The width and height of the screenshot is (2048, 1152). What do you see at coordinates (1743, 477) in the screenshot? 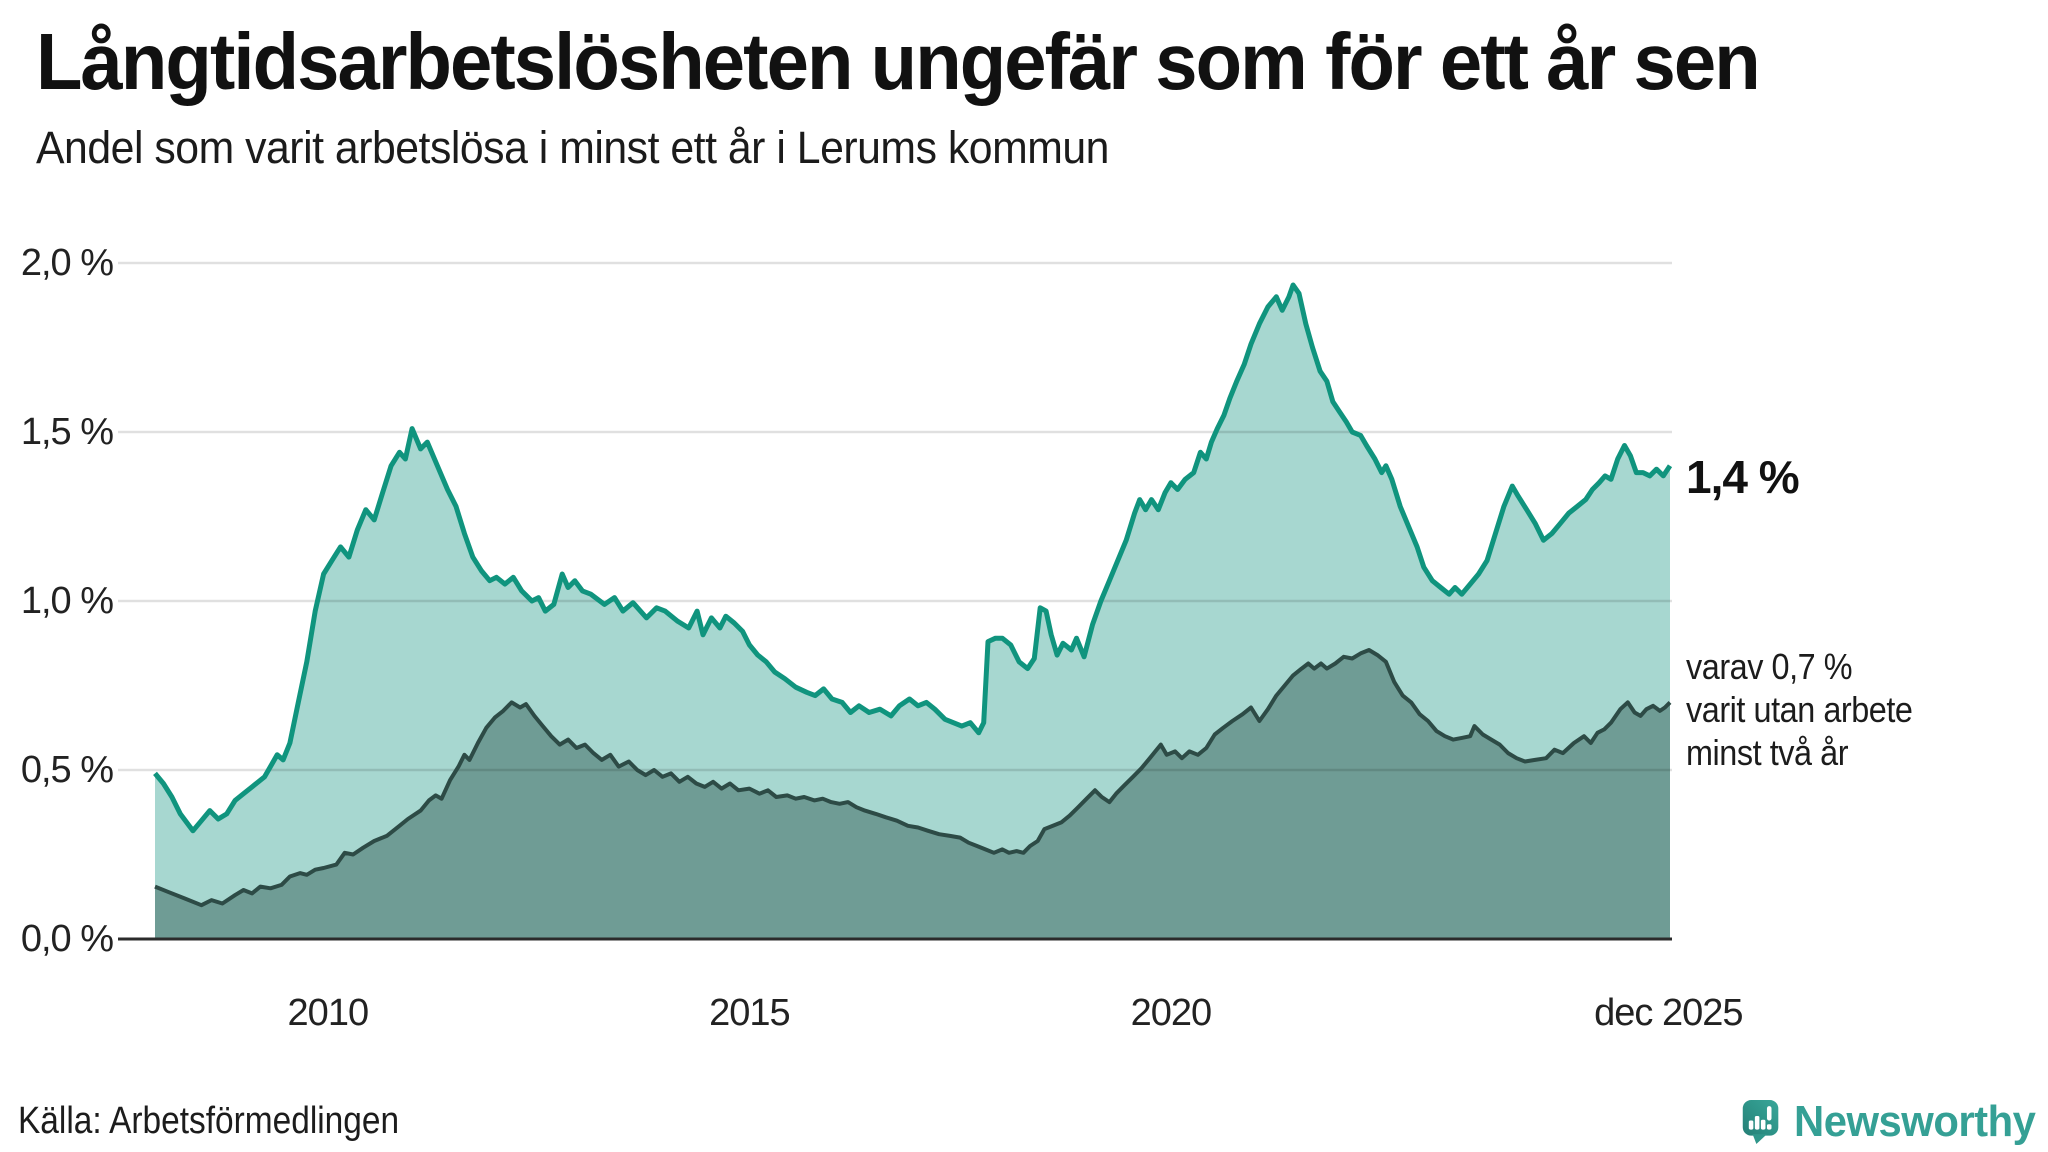
I see `latest-value-label: 1,4 %` at bounding box center [1743, 477].